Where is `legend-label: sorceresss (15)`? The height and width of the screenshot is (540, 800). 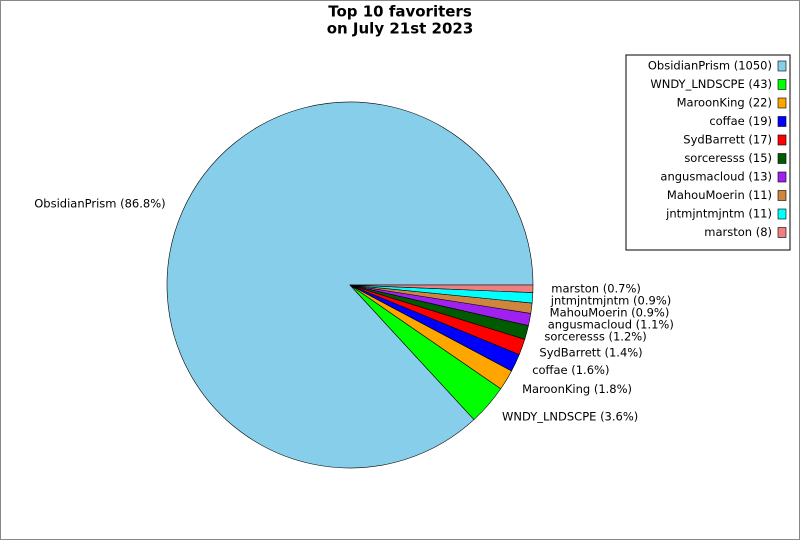 legend-label: sorceresss (15) is located at coordinates (728, 158).